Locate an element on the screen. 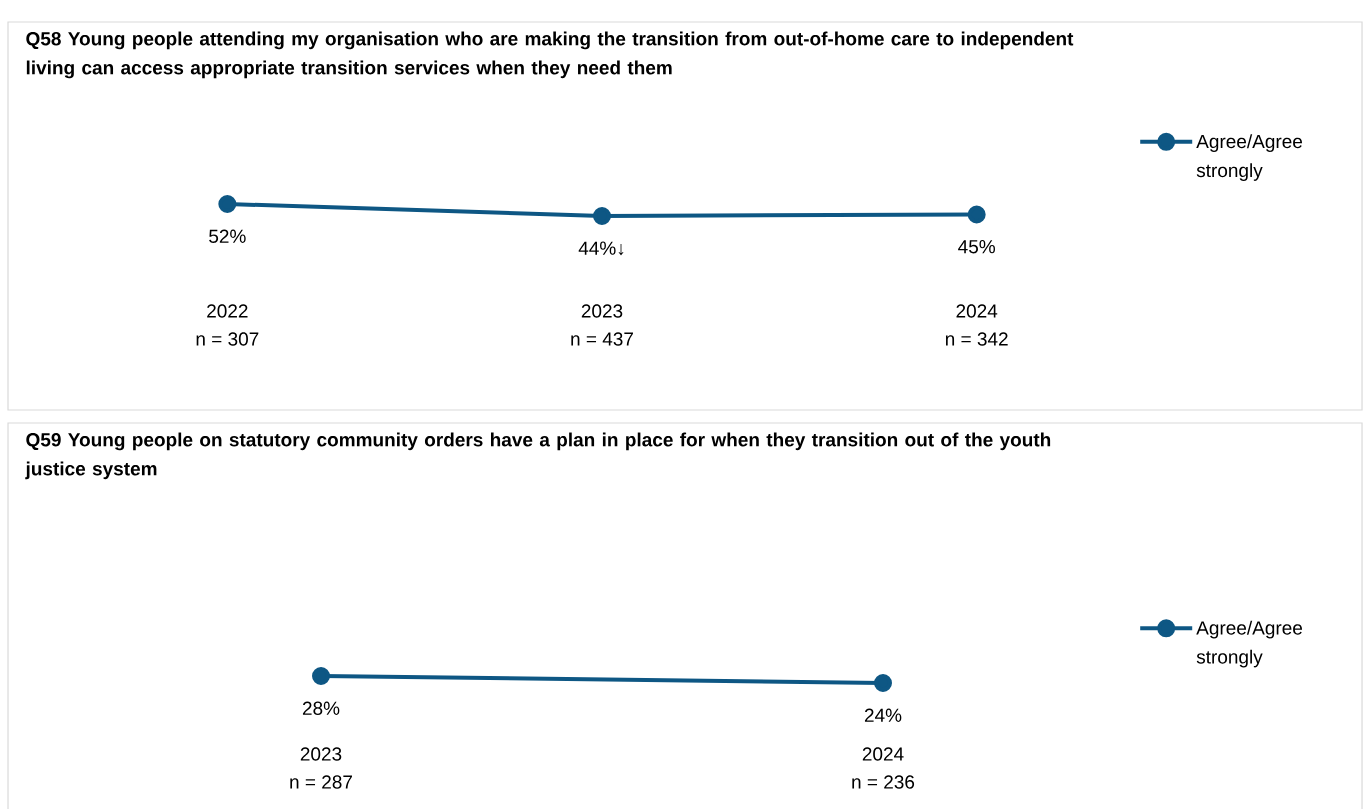 The width and height of the screenshot is (1364, 809). data-label: 44%↓ is located at coordinates (601, 248).